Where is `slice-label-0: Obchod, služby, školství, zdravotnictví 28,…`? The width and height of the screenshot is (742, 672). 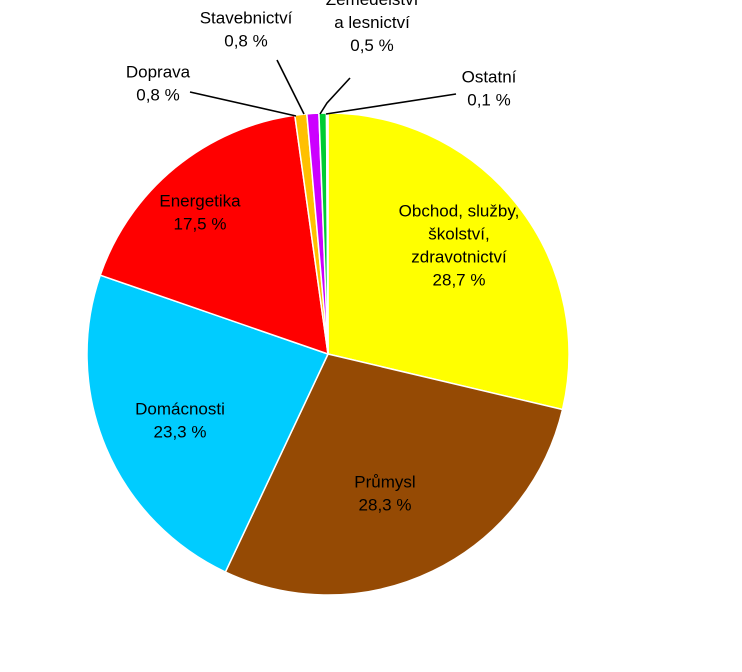
slice-label-0: Obchod, služby, školství, zdravotnictví 28,… is located at coordinates (459, 246).